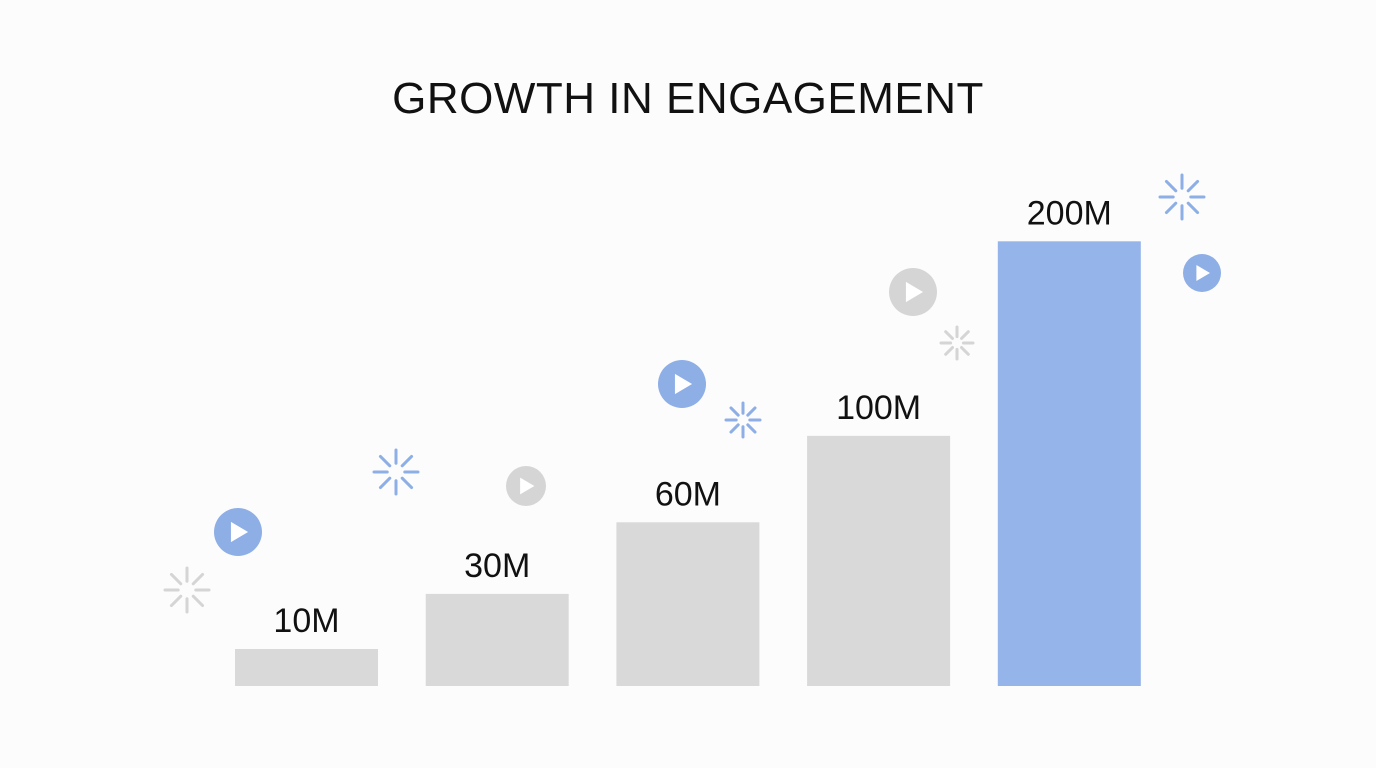  Describe the element at coordinates (306, 621) in the screenshot. I see `data-label: 10M` at that location.